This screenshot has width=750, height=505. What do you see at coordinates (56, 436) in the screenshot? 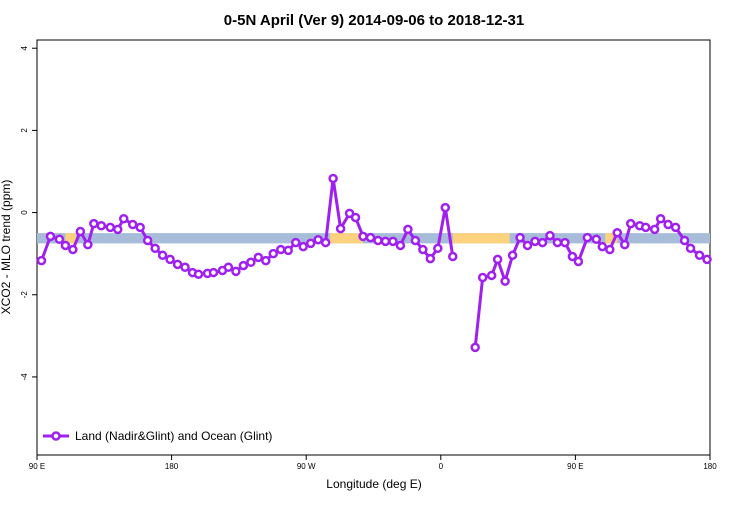
I see `legend-marker` at bounding box center [56, 436].